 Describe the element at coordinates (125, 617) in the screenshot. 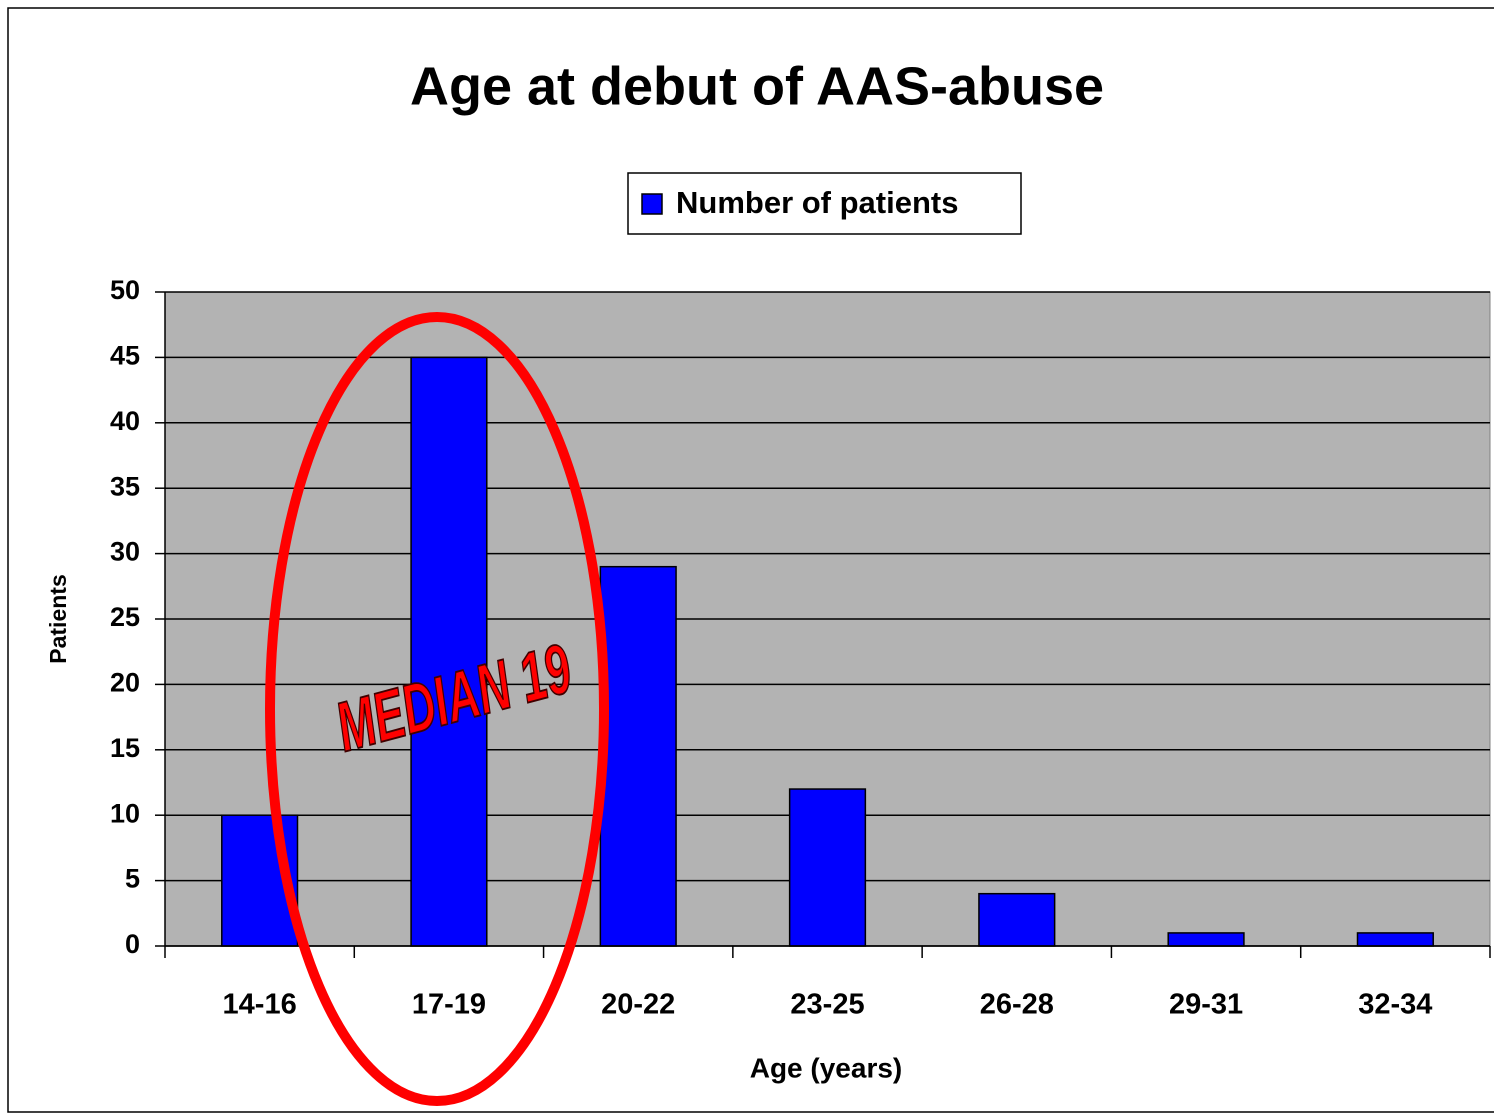

I see `y-tick-label: 25` at that location.